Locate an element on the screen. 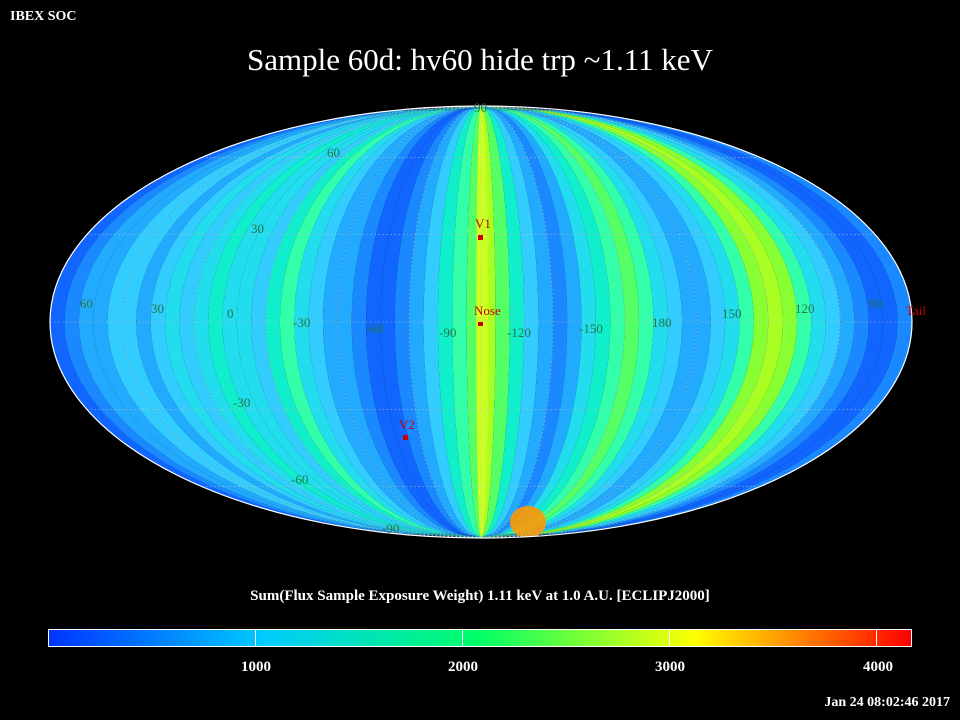 This screenshot has height=720, width=960. marker-dot-v2 is located at coordinates (405, 437).